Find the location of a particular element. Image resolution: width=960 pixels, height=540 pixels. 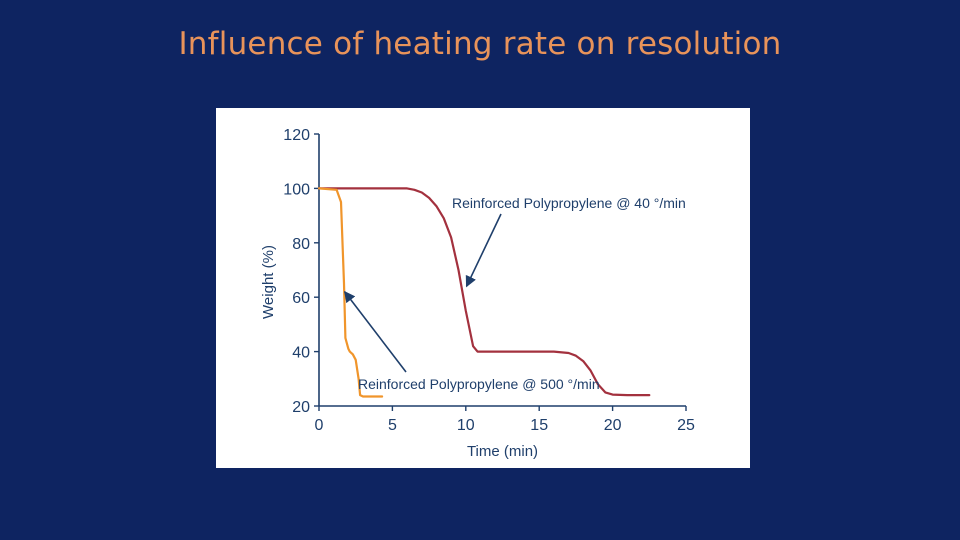

y-tick-label: 100 is located at coordinates (296, 189).